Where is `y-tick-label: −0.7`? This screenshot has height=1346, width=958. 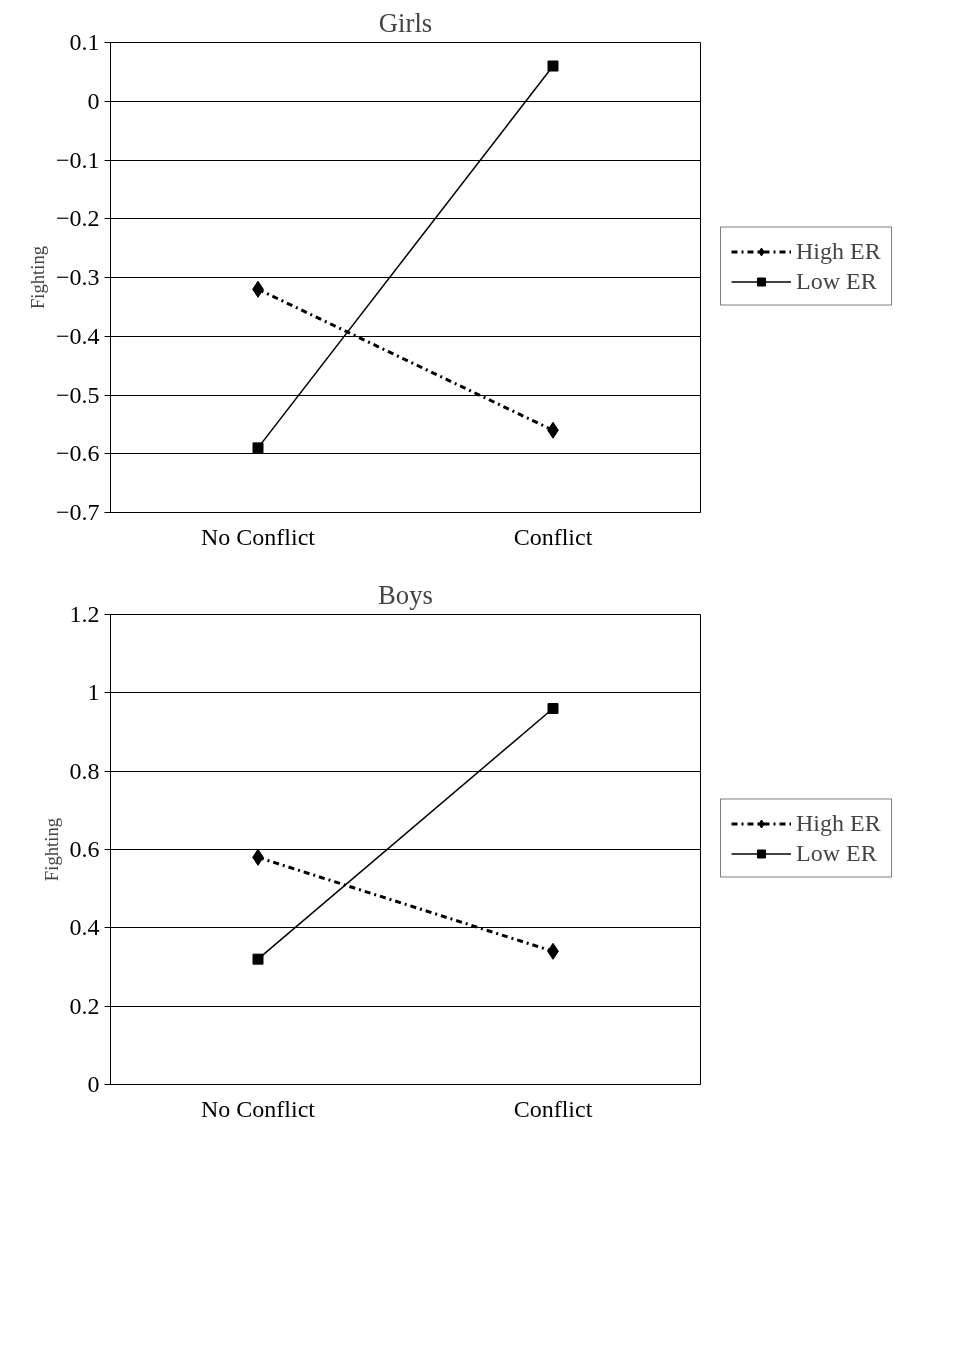 y-tick-label: −0.7 is located at coordinates (77, 512).